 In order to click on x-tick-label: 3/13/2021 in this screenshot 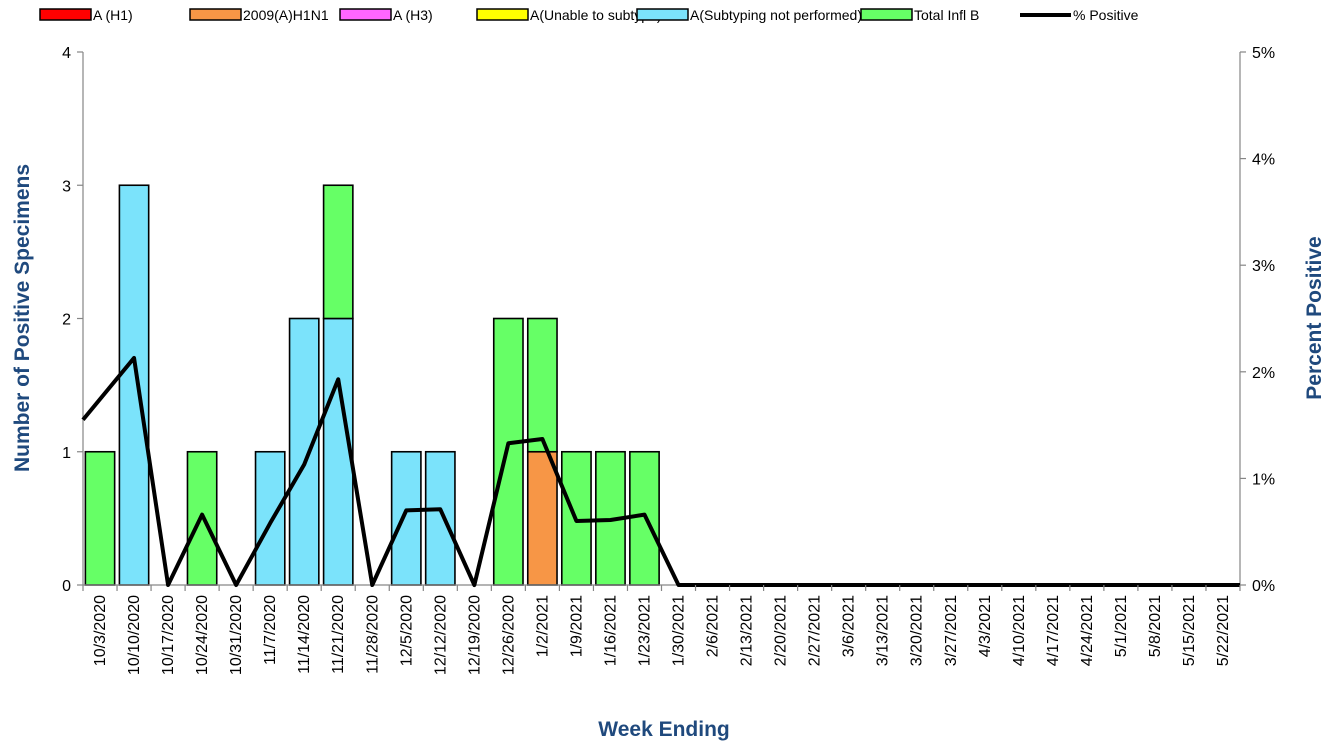, I will do `click(883, 630)`.